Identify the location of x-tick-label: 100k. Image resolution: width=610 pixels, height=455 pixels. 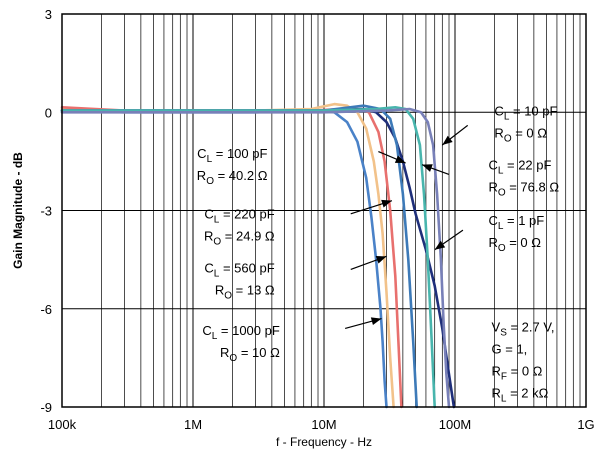
(62, 424).